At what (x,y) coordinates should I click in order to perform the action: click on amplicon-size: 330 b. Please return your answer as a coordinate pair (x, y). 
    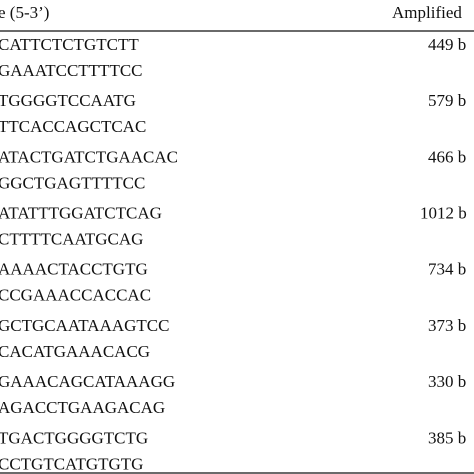
    Looking at the image, I should click on (447, 381).